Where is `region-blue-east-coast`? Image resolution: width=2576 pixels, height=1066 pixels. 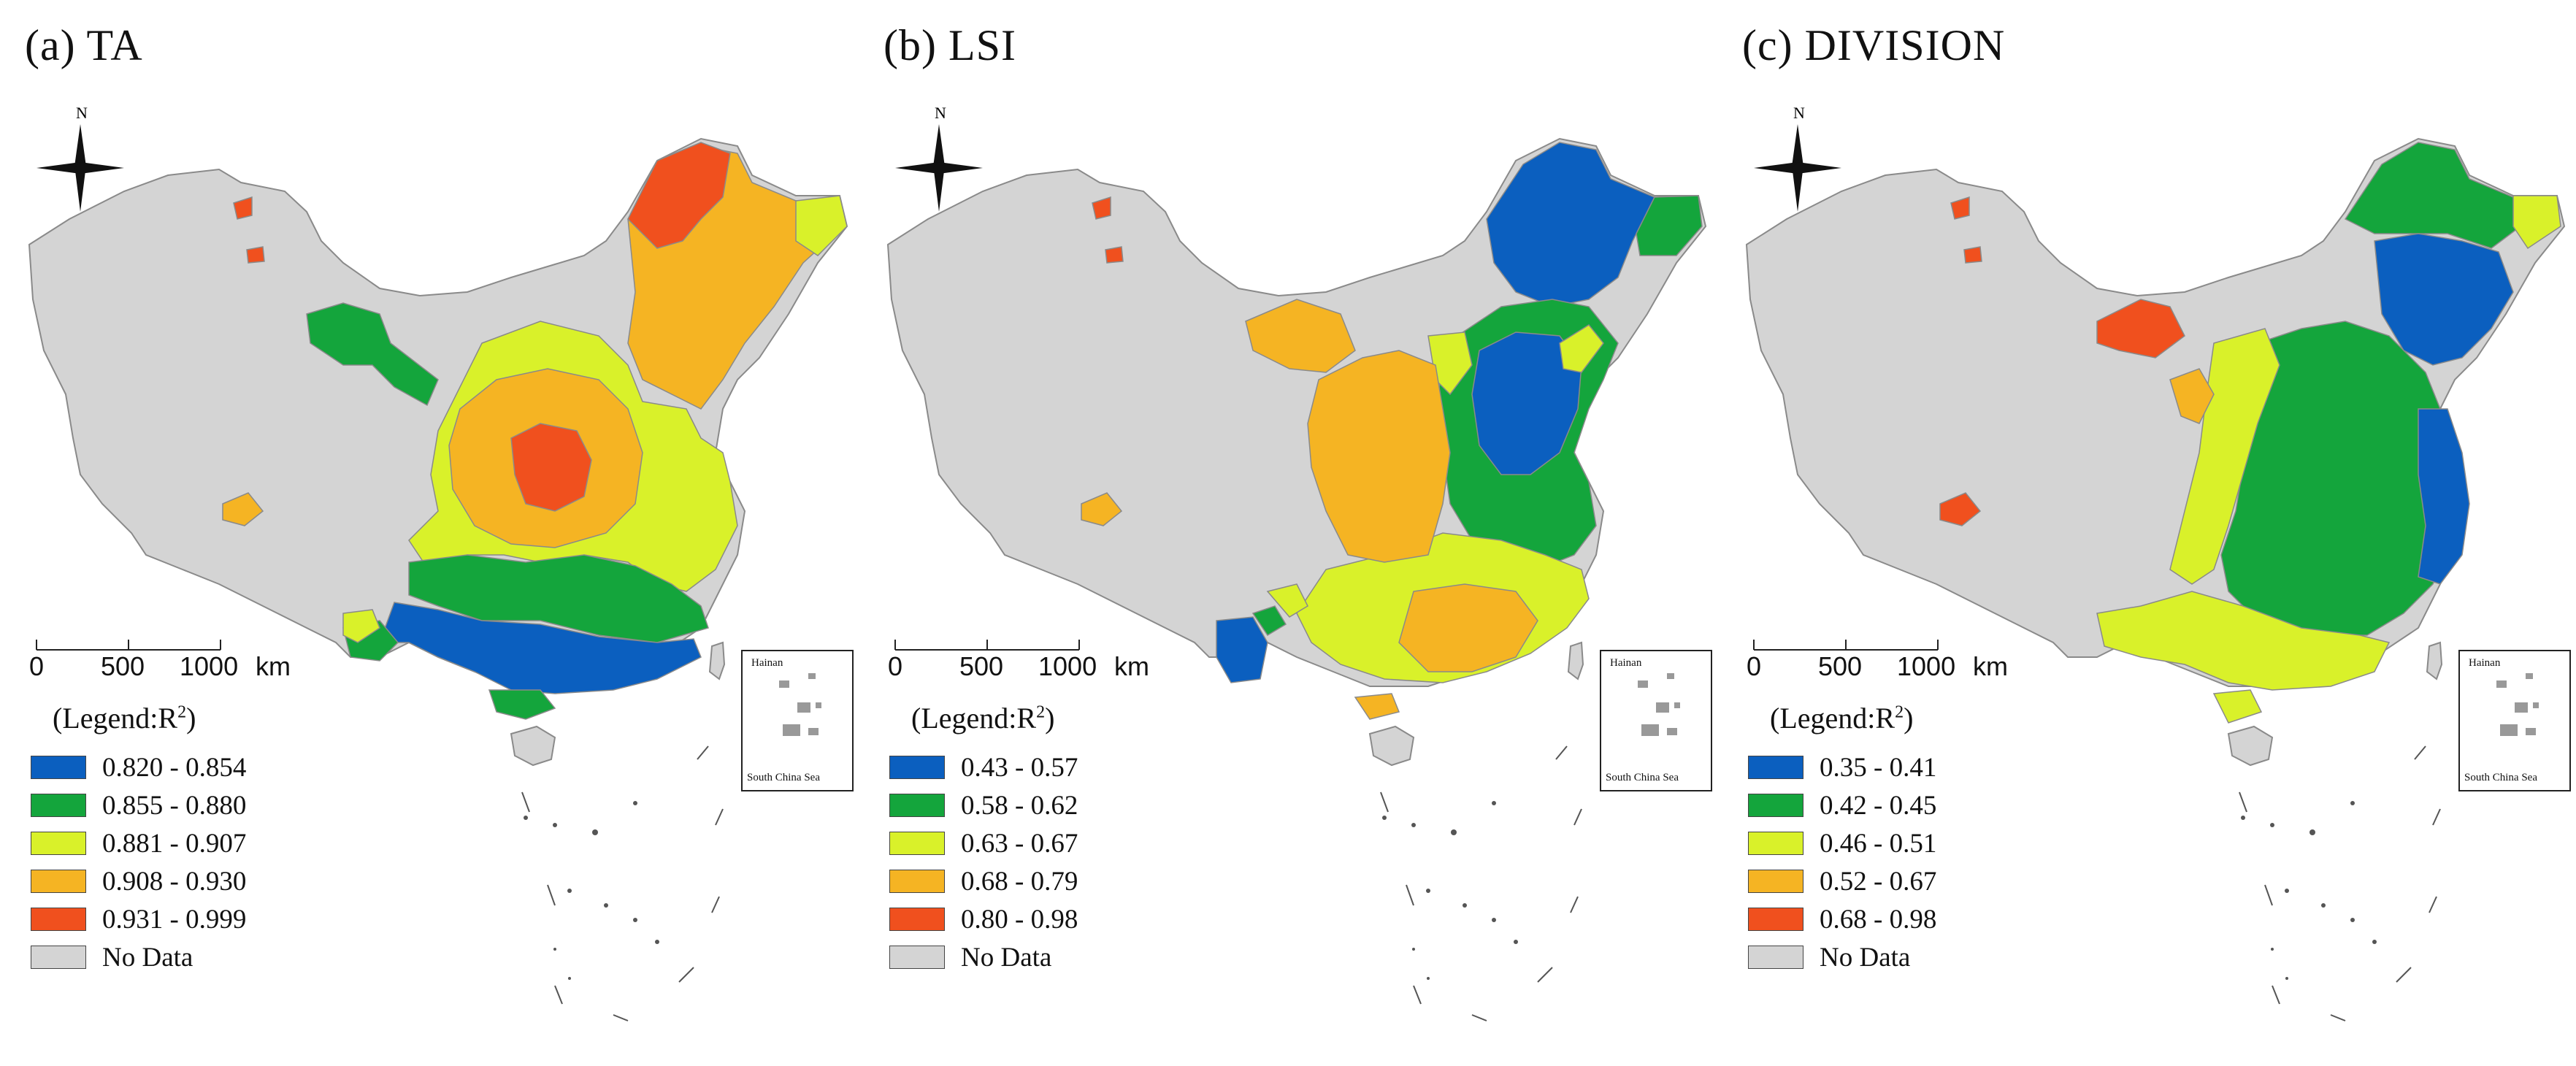 region-blue-east-coast is located at coordinates (2444, 496).